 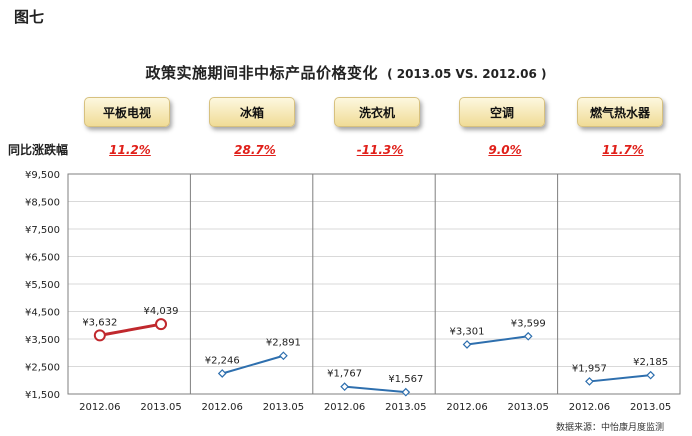 What do you see at coordinates (255, 150) in the screenshot?
I see `yoy-change-fridge: 28.7%` at bounding box center [255, 150].